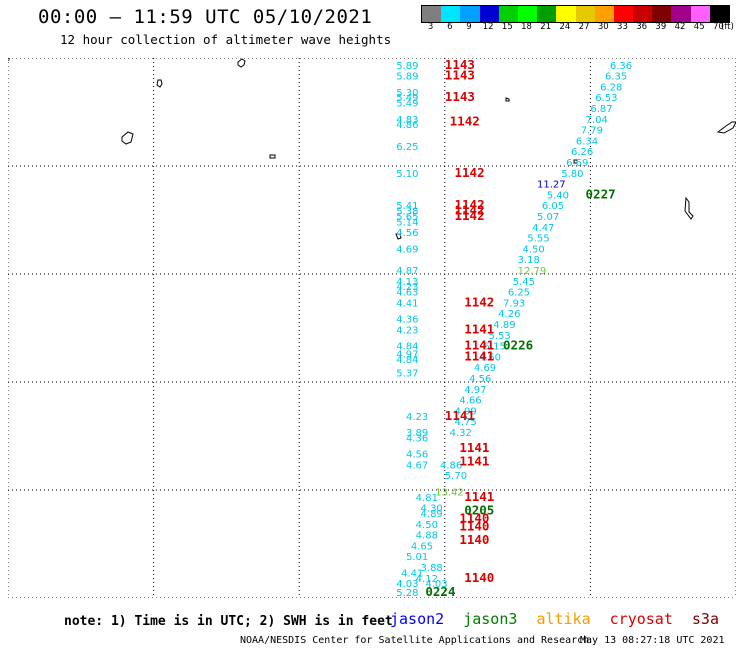  What do you see at coordinates (407, 374) in the screenshot?
I see `wave-height-label: 5.37` at bounding box center [407, 374].